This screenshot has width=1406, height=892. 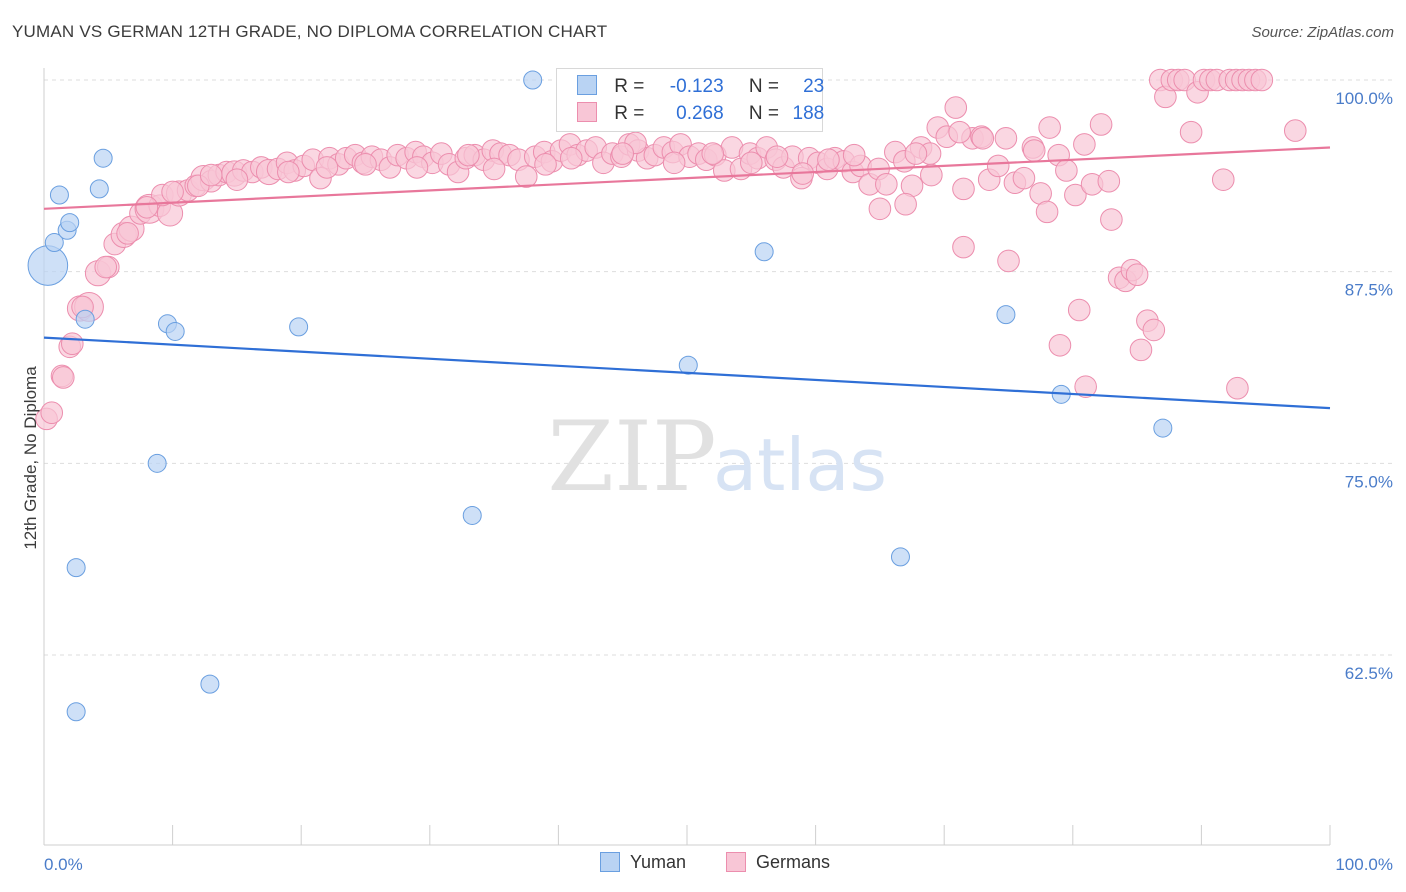 I want to click on watermark: ZIP atlas, so click(x=717, y=457).